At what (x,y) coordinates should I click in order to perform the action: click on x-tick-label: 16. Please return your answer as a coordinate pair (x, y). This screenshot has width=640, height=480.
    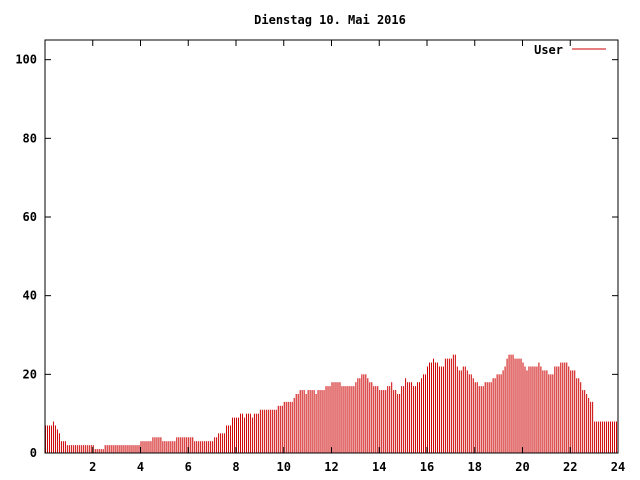
    Looking at the image, I should click on (427, 467).